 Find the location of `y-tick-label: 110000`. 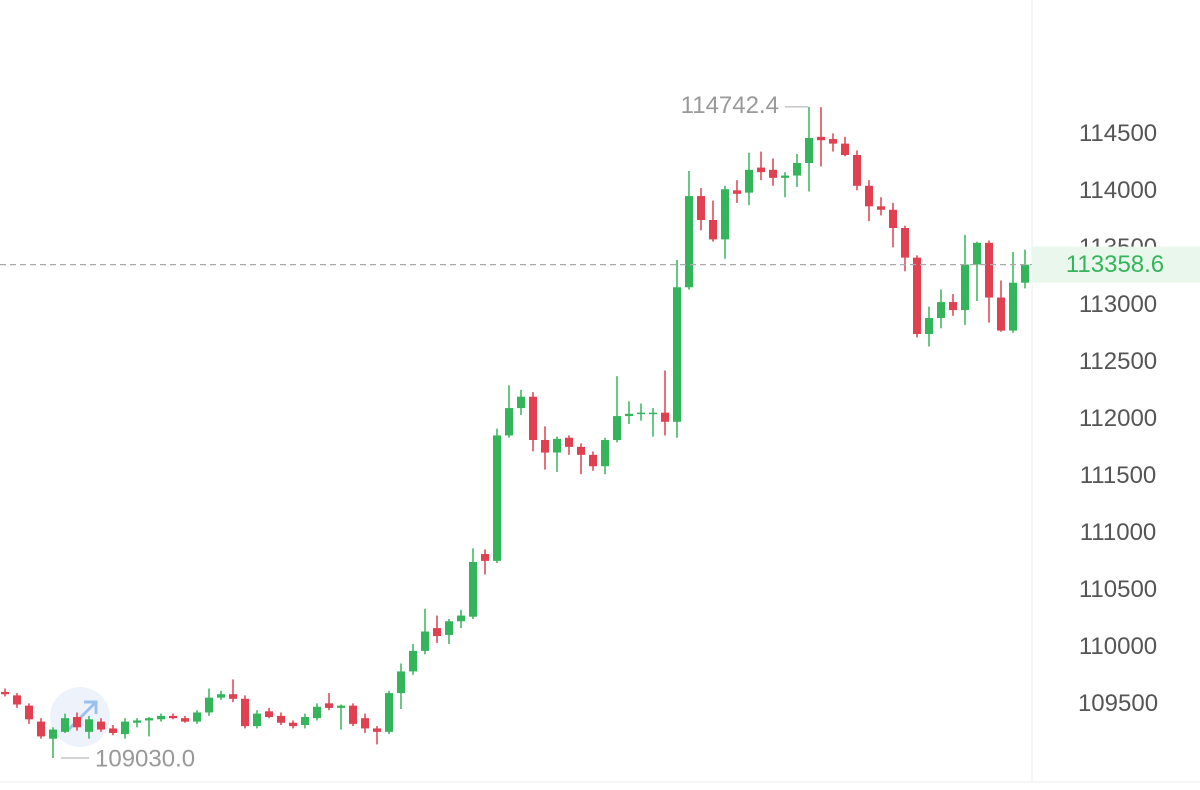

y-tick-label: 110000 is located at coordinates (1118, 646).